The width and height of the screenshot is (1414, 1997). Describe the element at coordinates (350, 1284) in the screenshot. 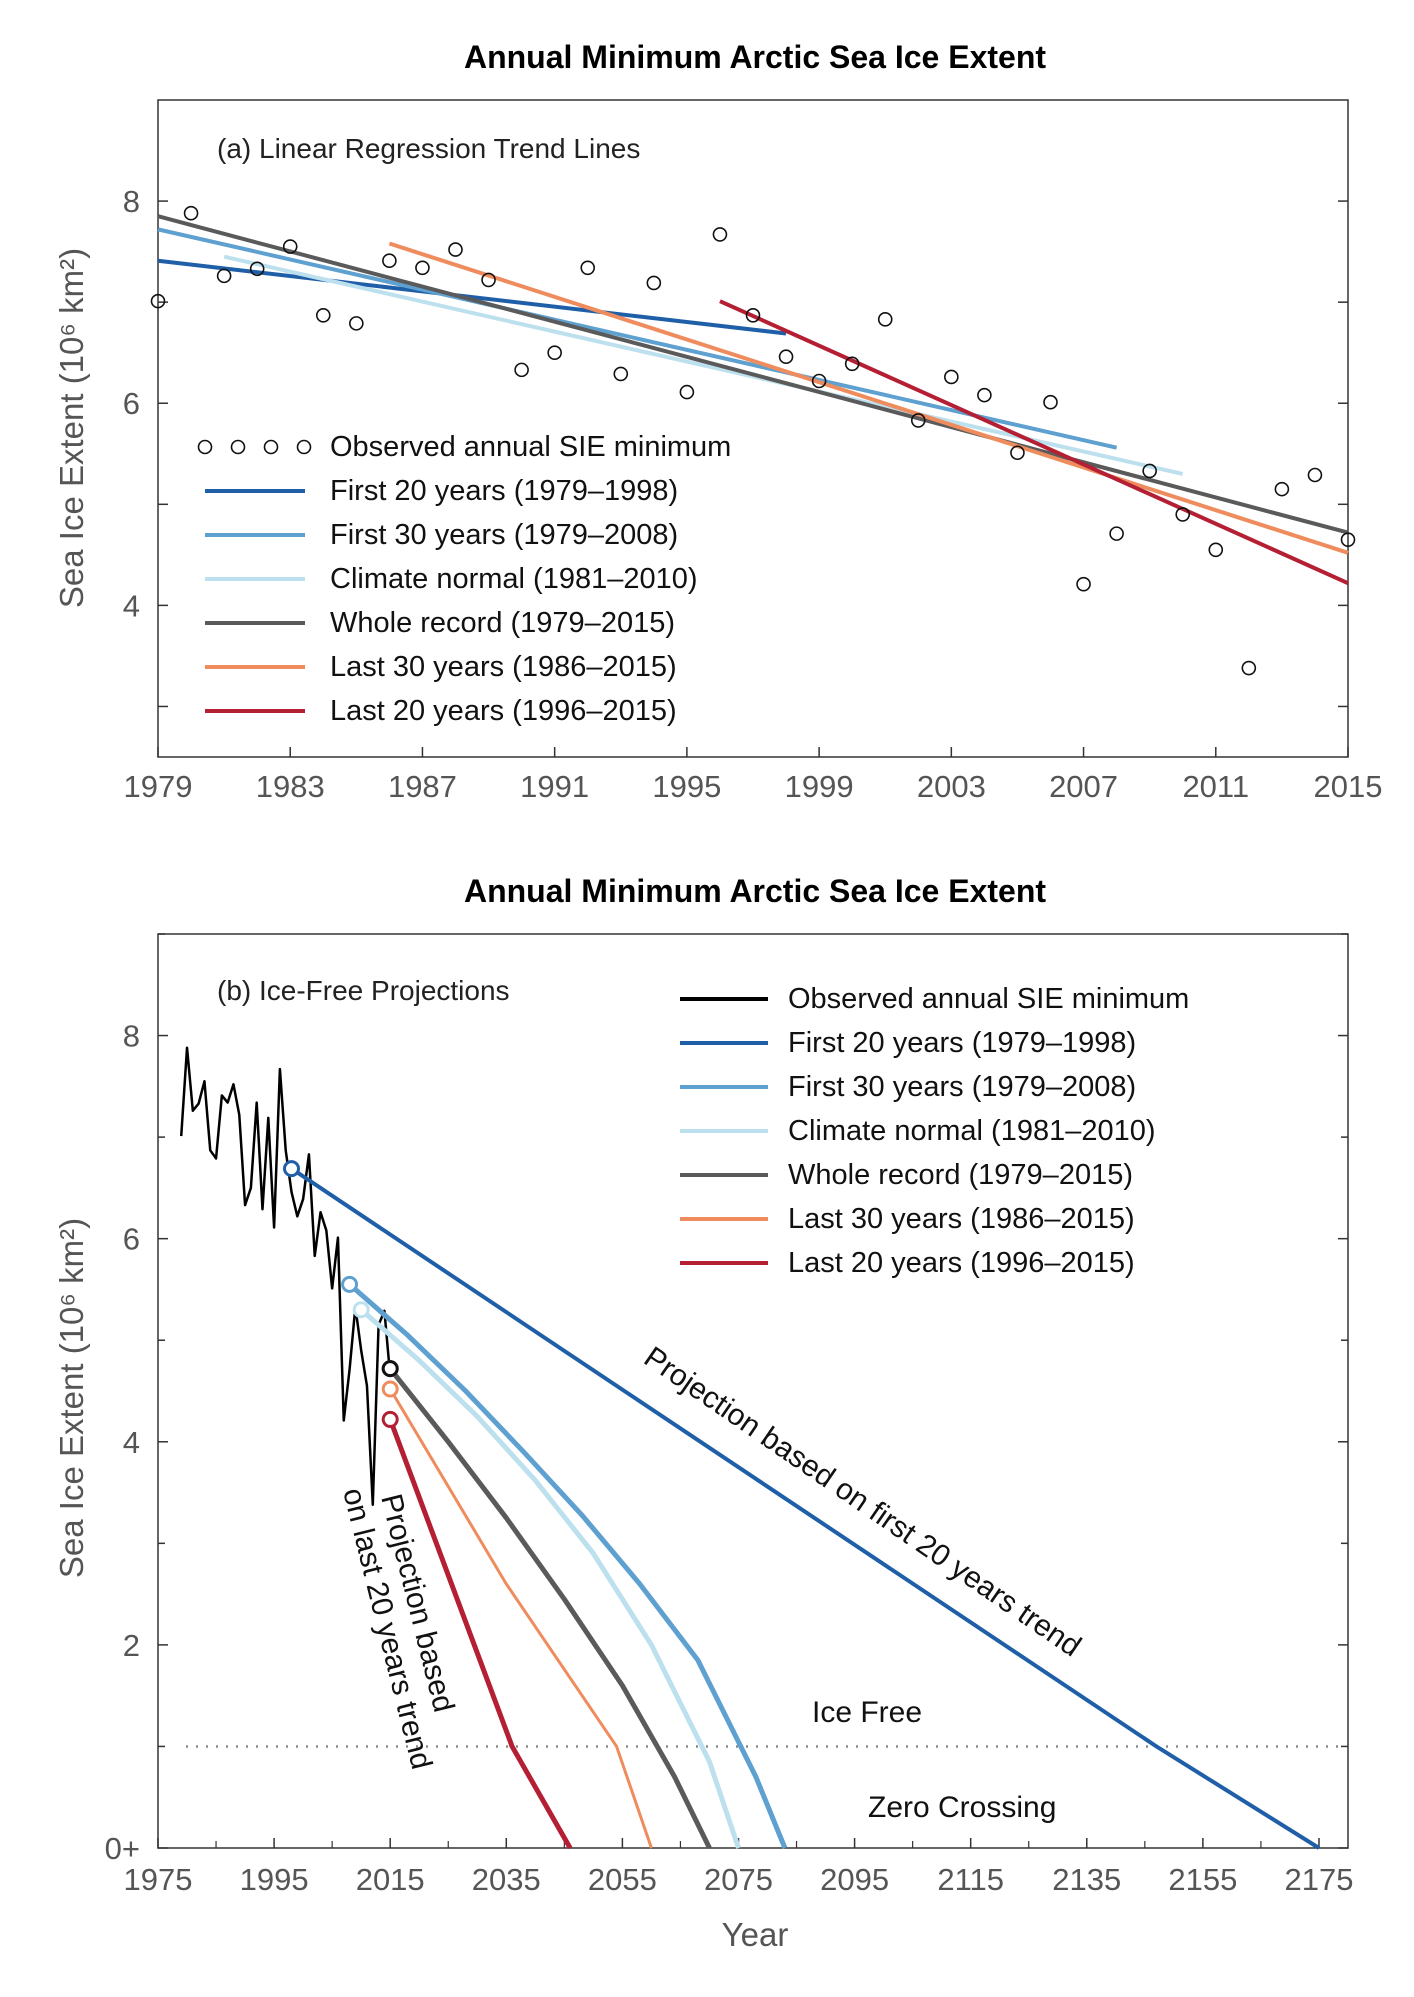

I see `projection-start-first-30-years-1979-2008` at that location.